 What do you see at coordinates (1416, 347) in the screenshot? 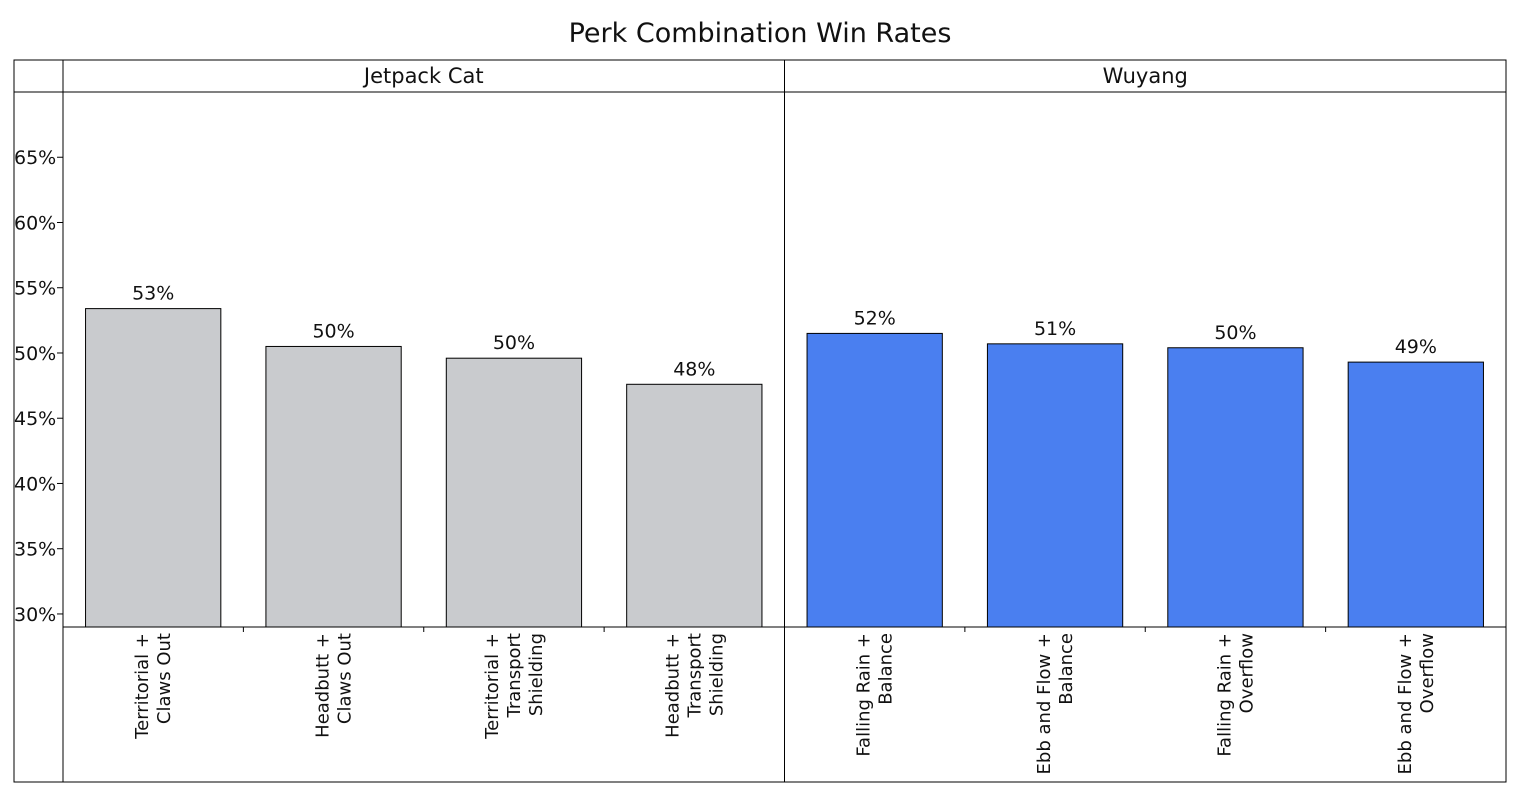
I see `bar-value-label: 49%` at bounding box center [1416, 347].